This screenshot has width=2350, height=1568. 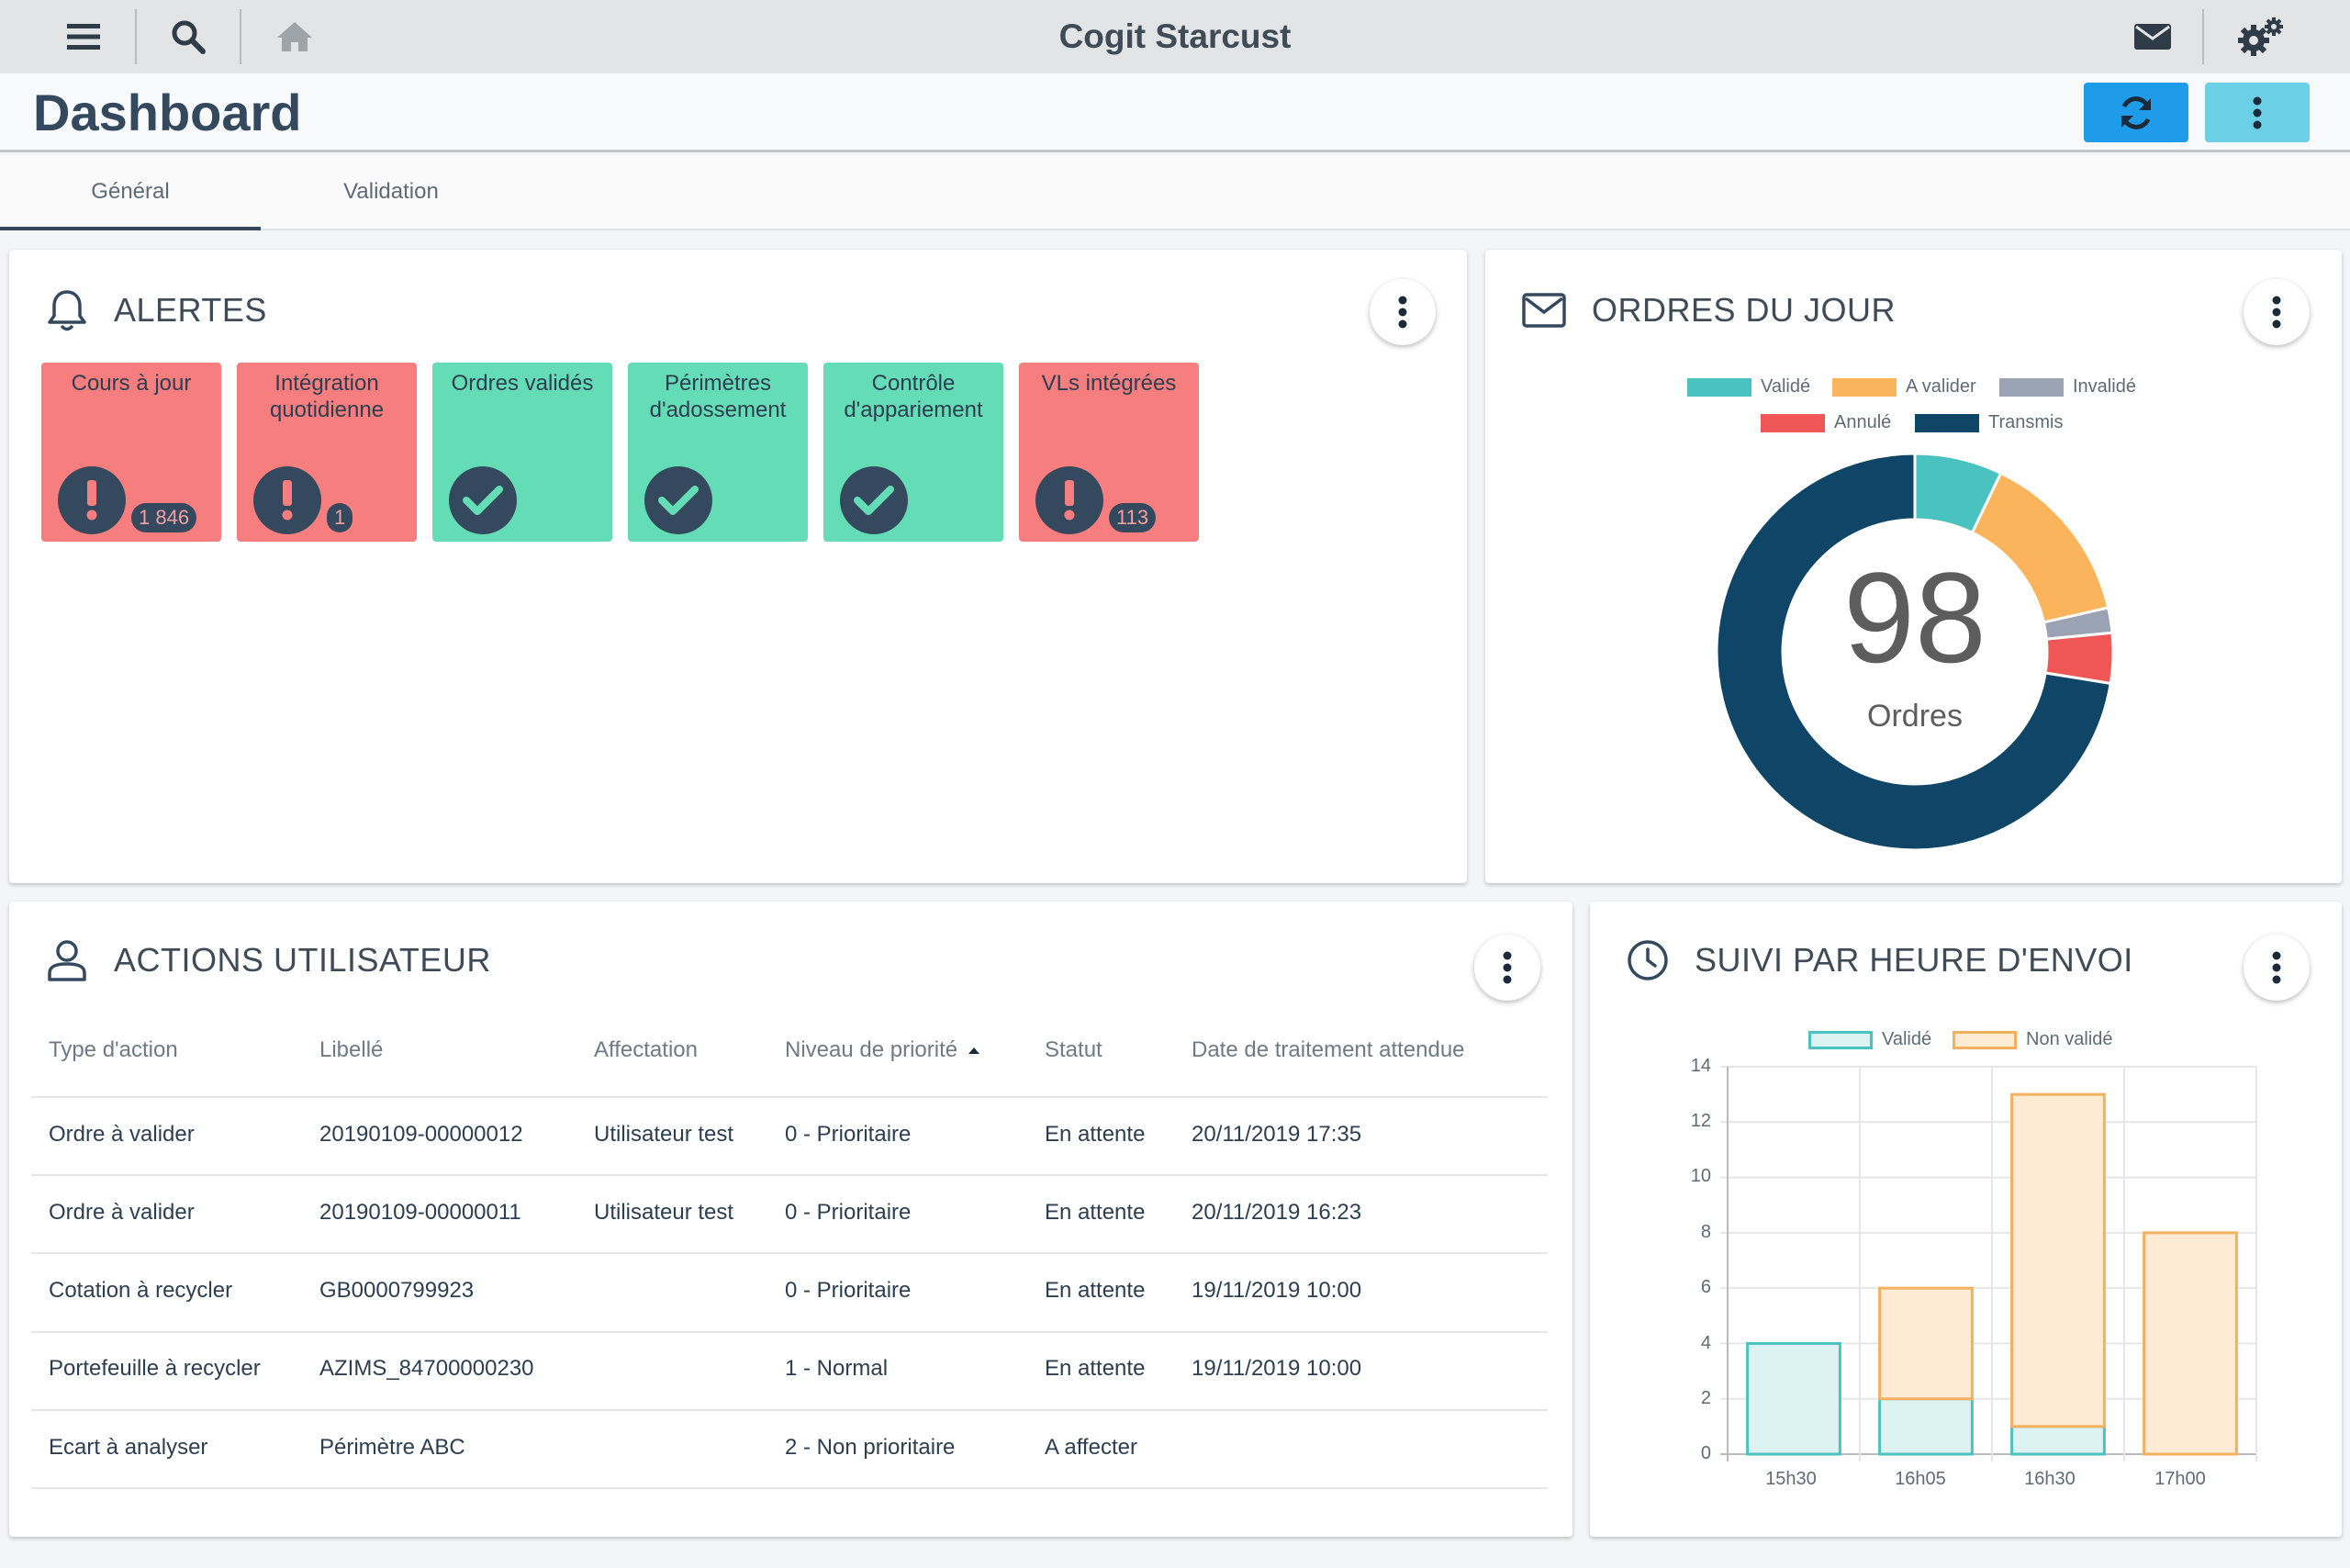 I want to click on home-icon, so click(x=294, y=36).